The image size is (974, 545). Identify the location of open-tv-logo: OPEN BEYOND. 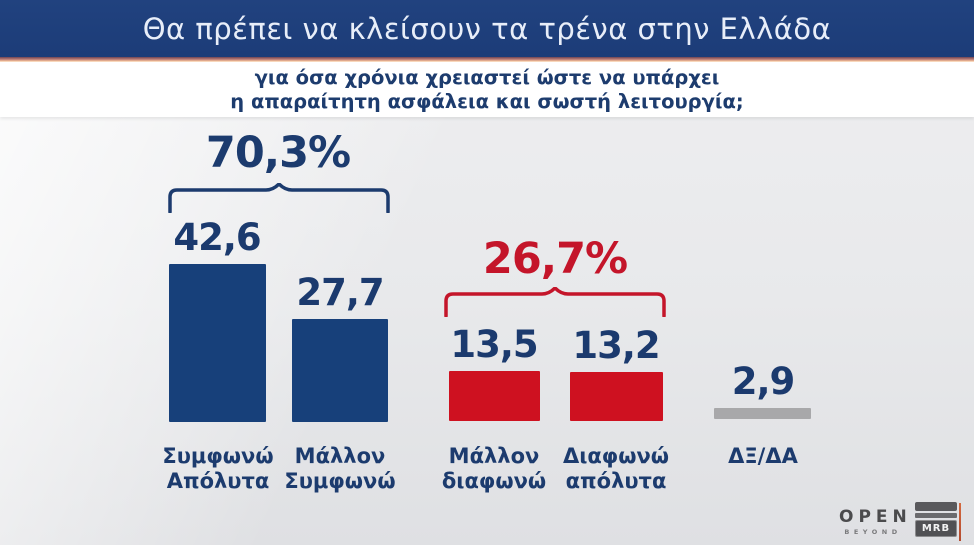
(871, 521).